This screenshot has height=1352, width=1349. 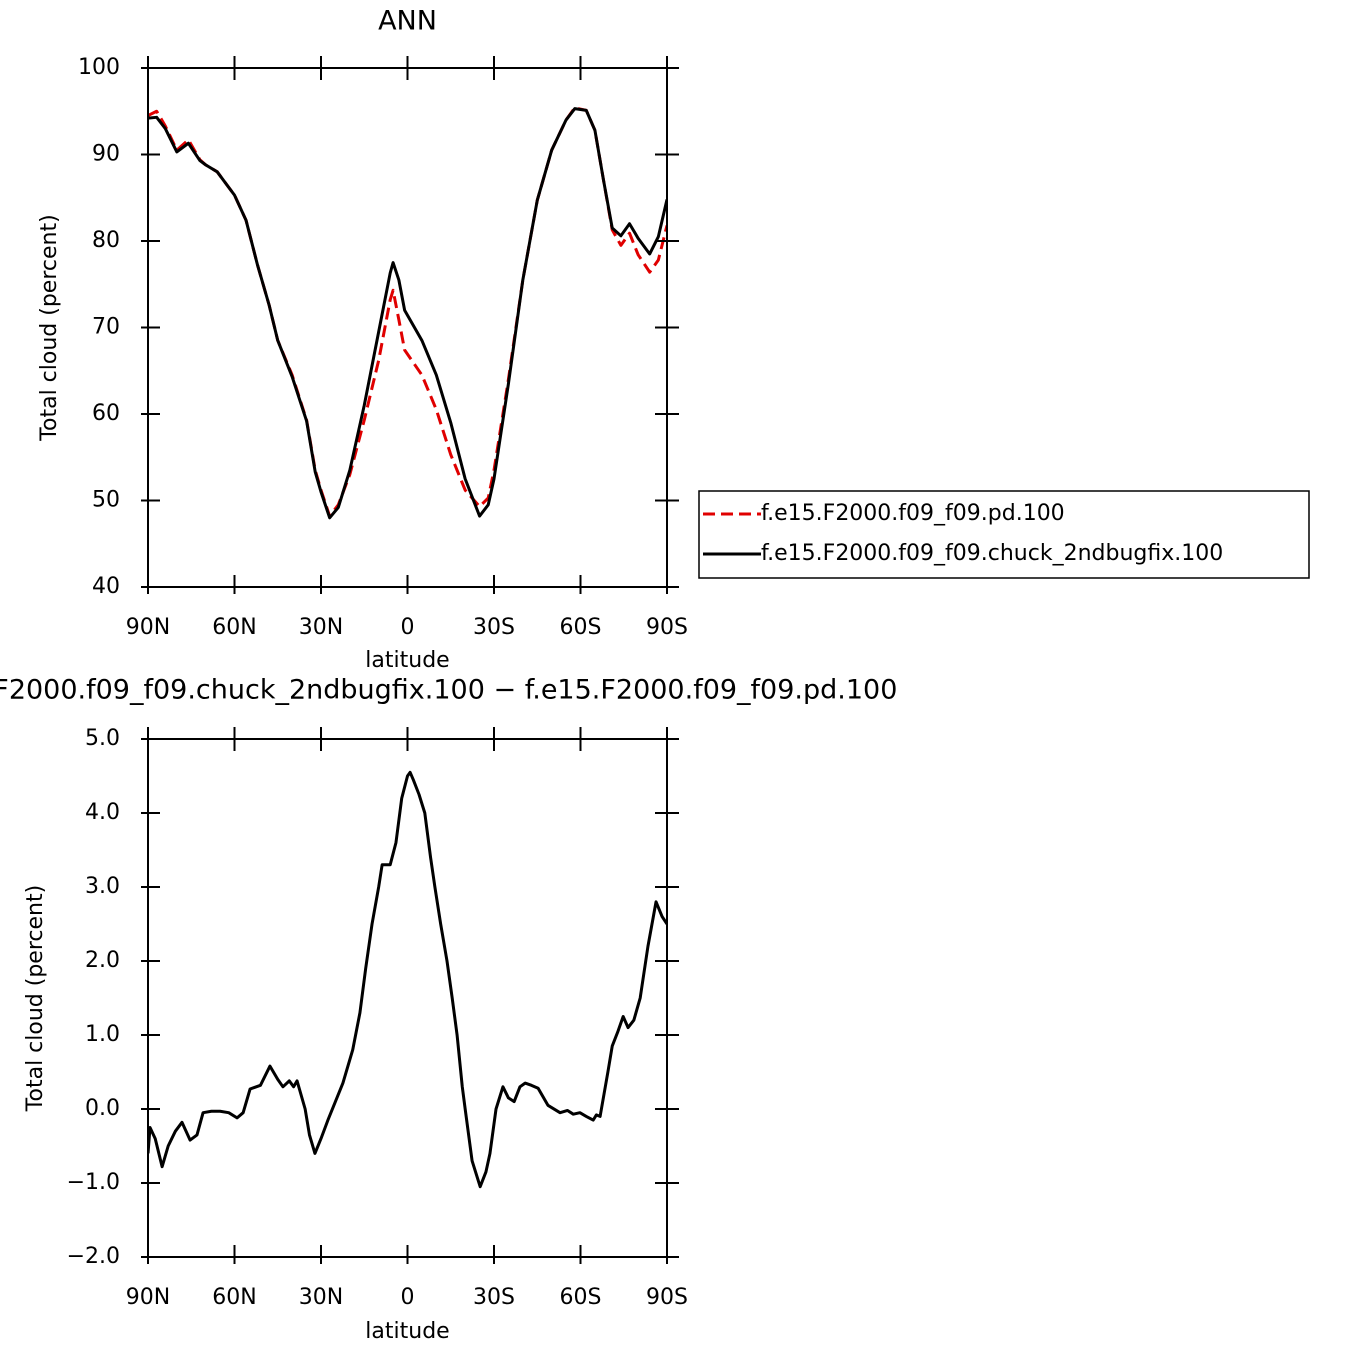 What do you see at coordinates (106, 586) in the screenshot?
I see `y-tick-label: 40` at bounding box center [106, 586].